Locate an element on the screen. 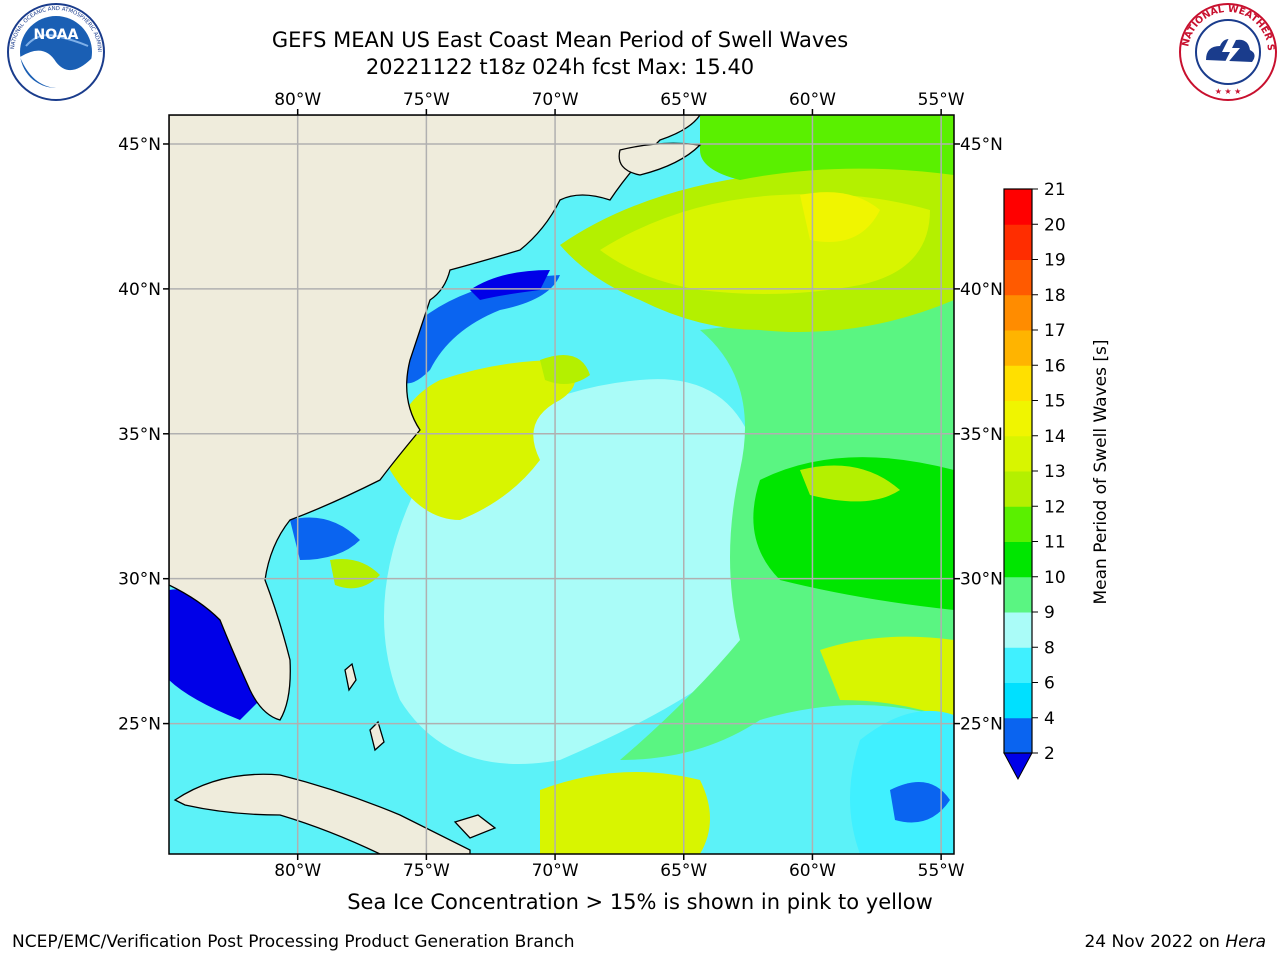 Image resolution: width=1280 pixels, height=960 pixels. colorbar-tick-label: 14 is located at coordinates (1055, 437).